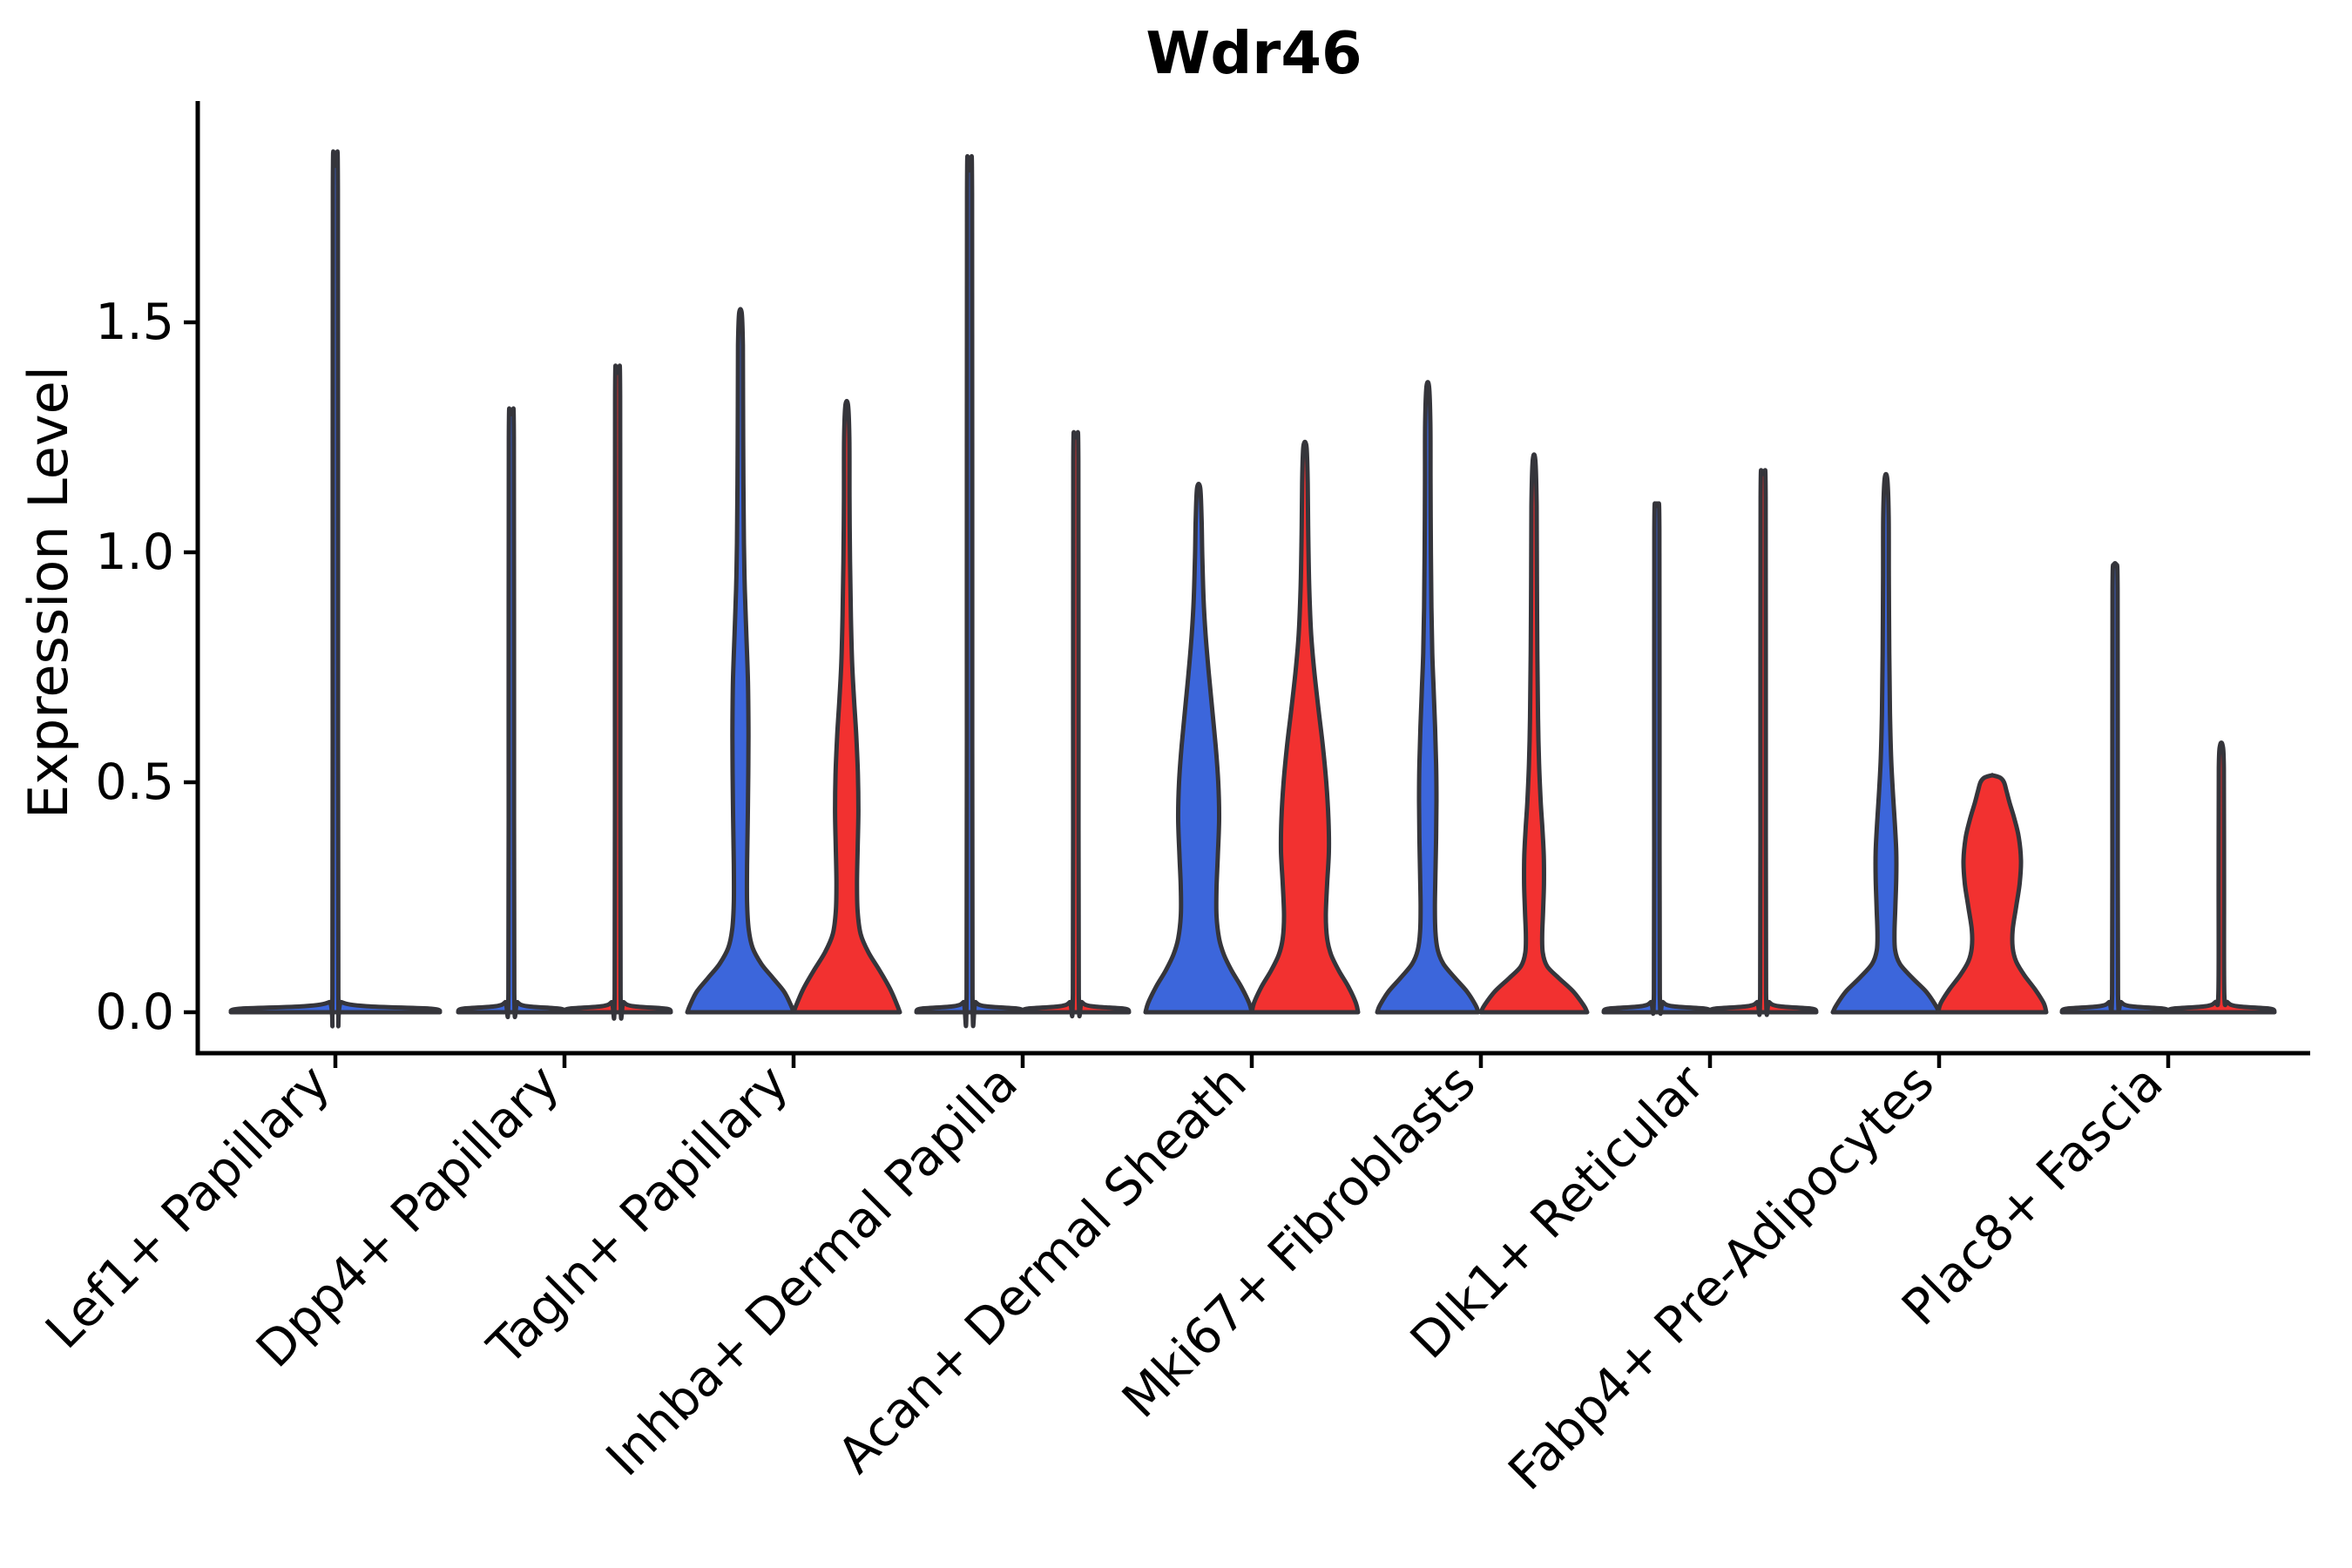  What do you see at coordinates (1198, 748) in the screenshot?
I see `violin-4-left` at bounding box center [1198, 748].